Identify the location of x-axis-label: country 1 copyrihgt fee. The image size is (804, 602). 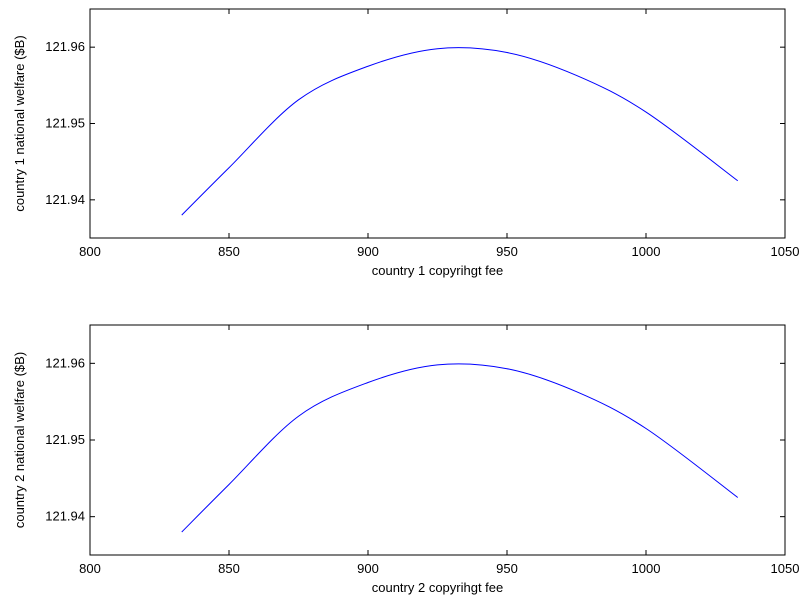
(438, 270).